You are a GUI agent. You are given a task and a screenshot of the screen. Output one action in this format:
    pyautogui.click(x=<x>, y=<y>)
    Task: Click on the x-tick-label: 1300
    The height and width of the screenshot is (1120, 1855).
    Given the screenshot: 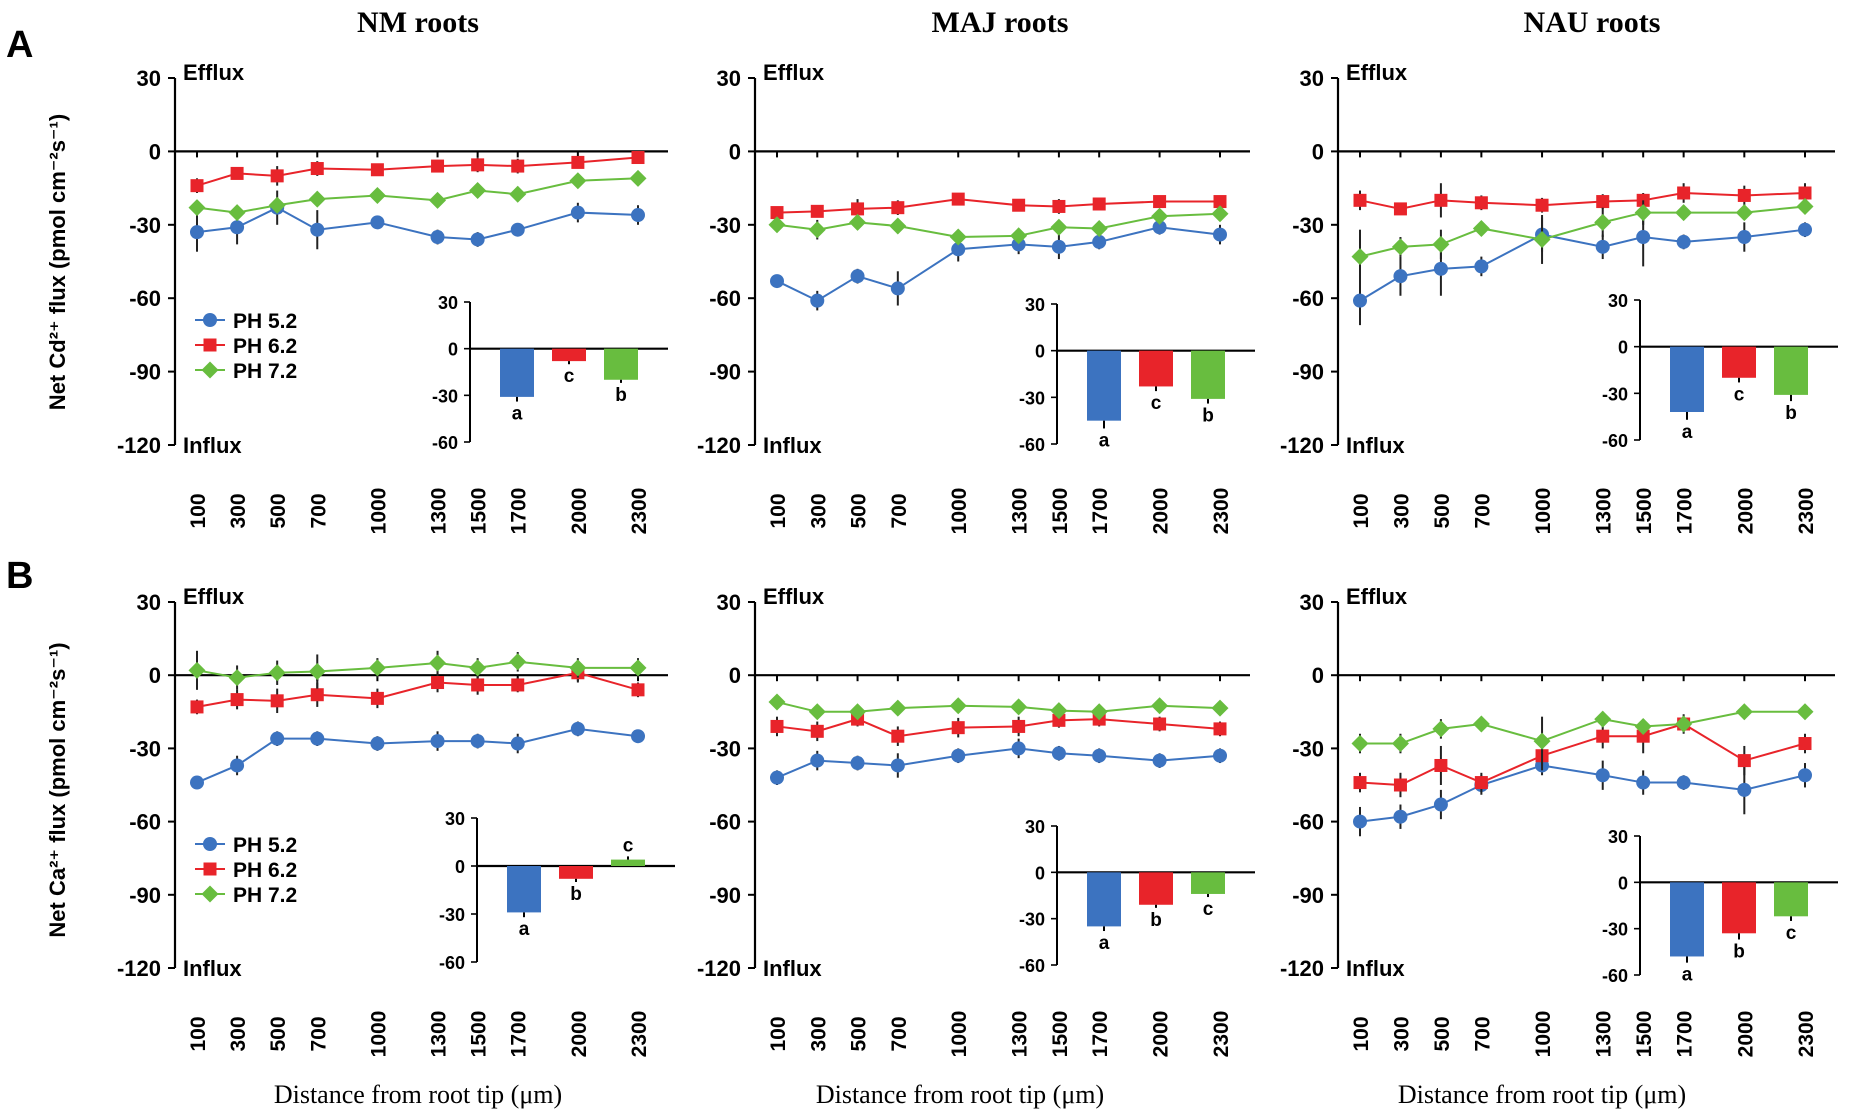 What is the action you would take?
    pyautogui.click(x=439, y=511)
    